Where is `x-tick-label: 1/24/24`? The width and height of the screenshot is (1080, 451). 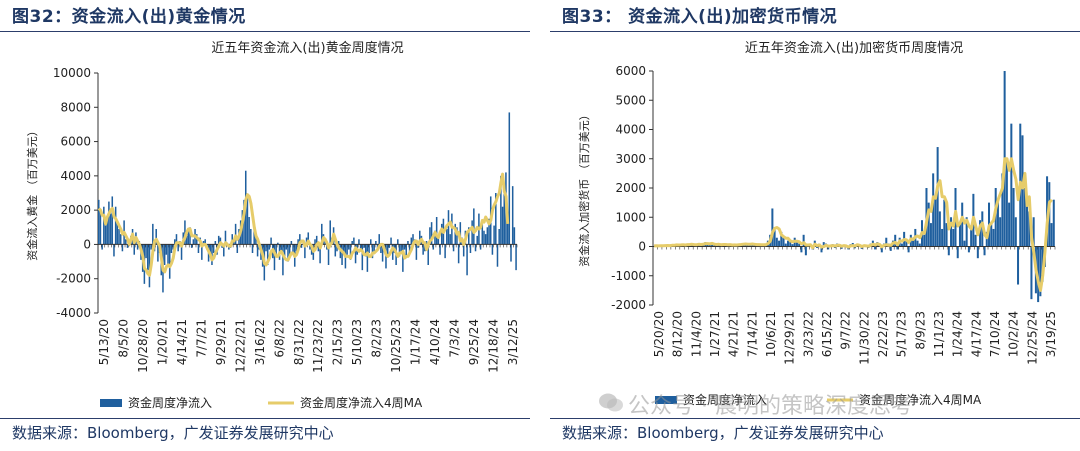 x-tick-label: 1/24/24 is located at coordinates (958, 334).